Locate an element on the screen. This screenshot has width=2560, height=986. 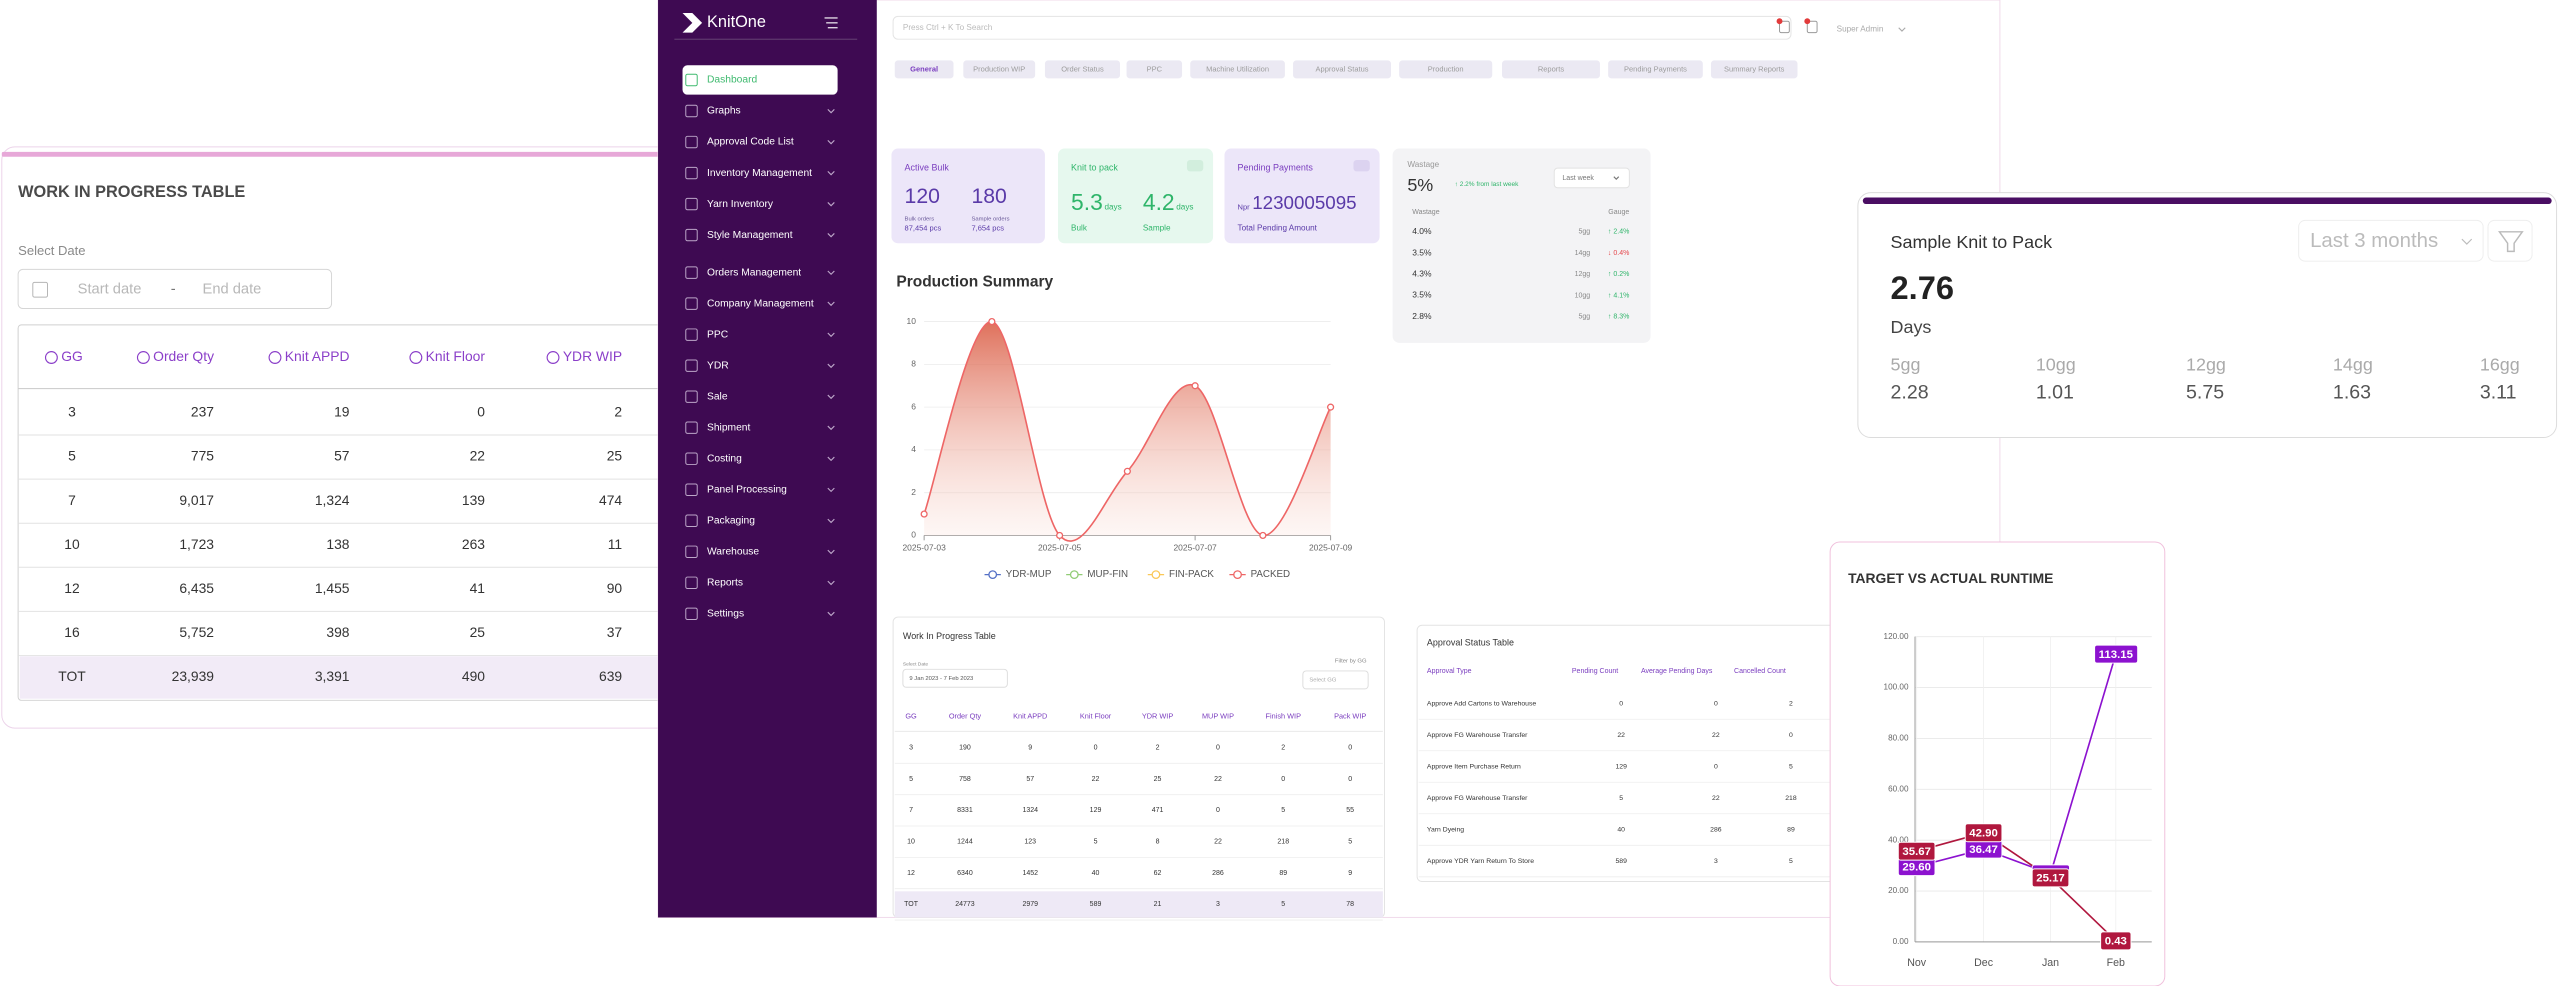
dropdown-value: Select GG is located at coordinates (1322, 680).